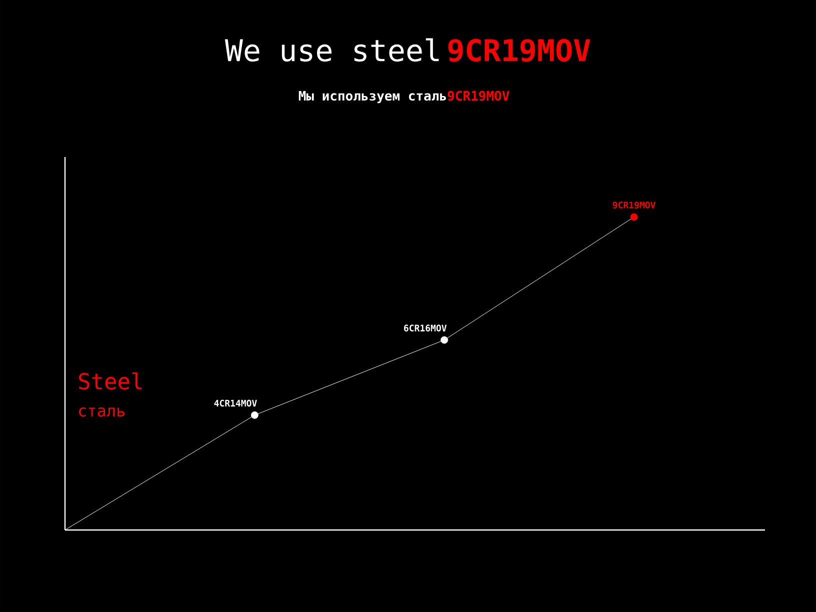  Describe the element at coordinates (372, 97) in the screenshot. I see `chart-subtitle: Мы используем сталь` at that location.